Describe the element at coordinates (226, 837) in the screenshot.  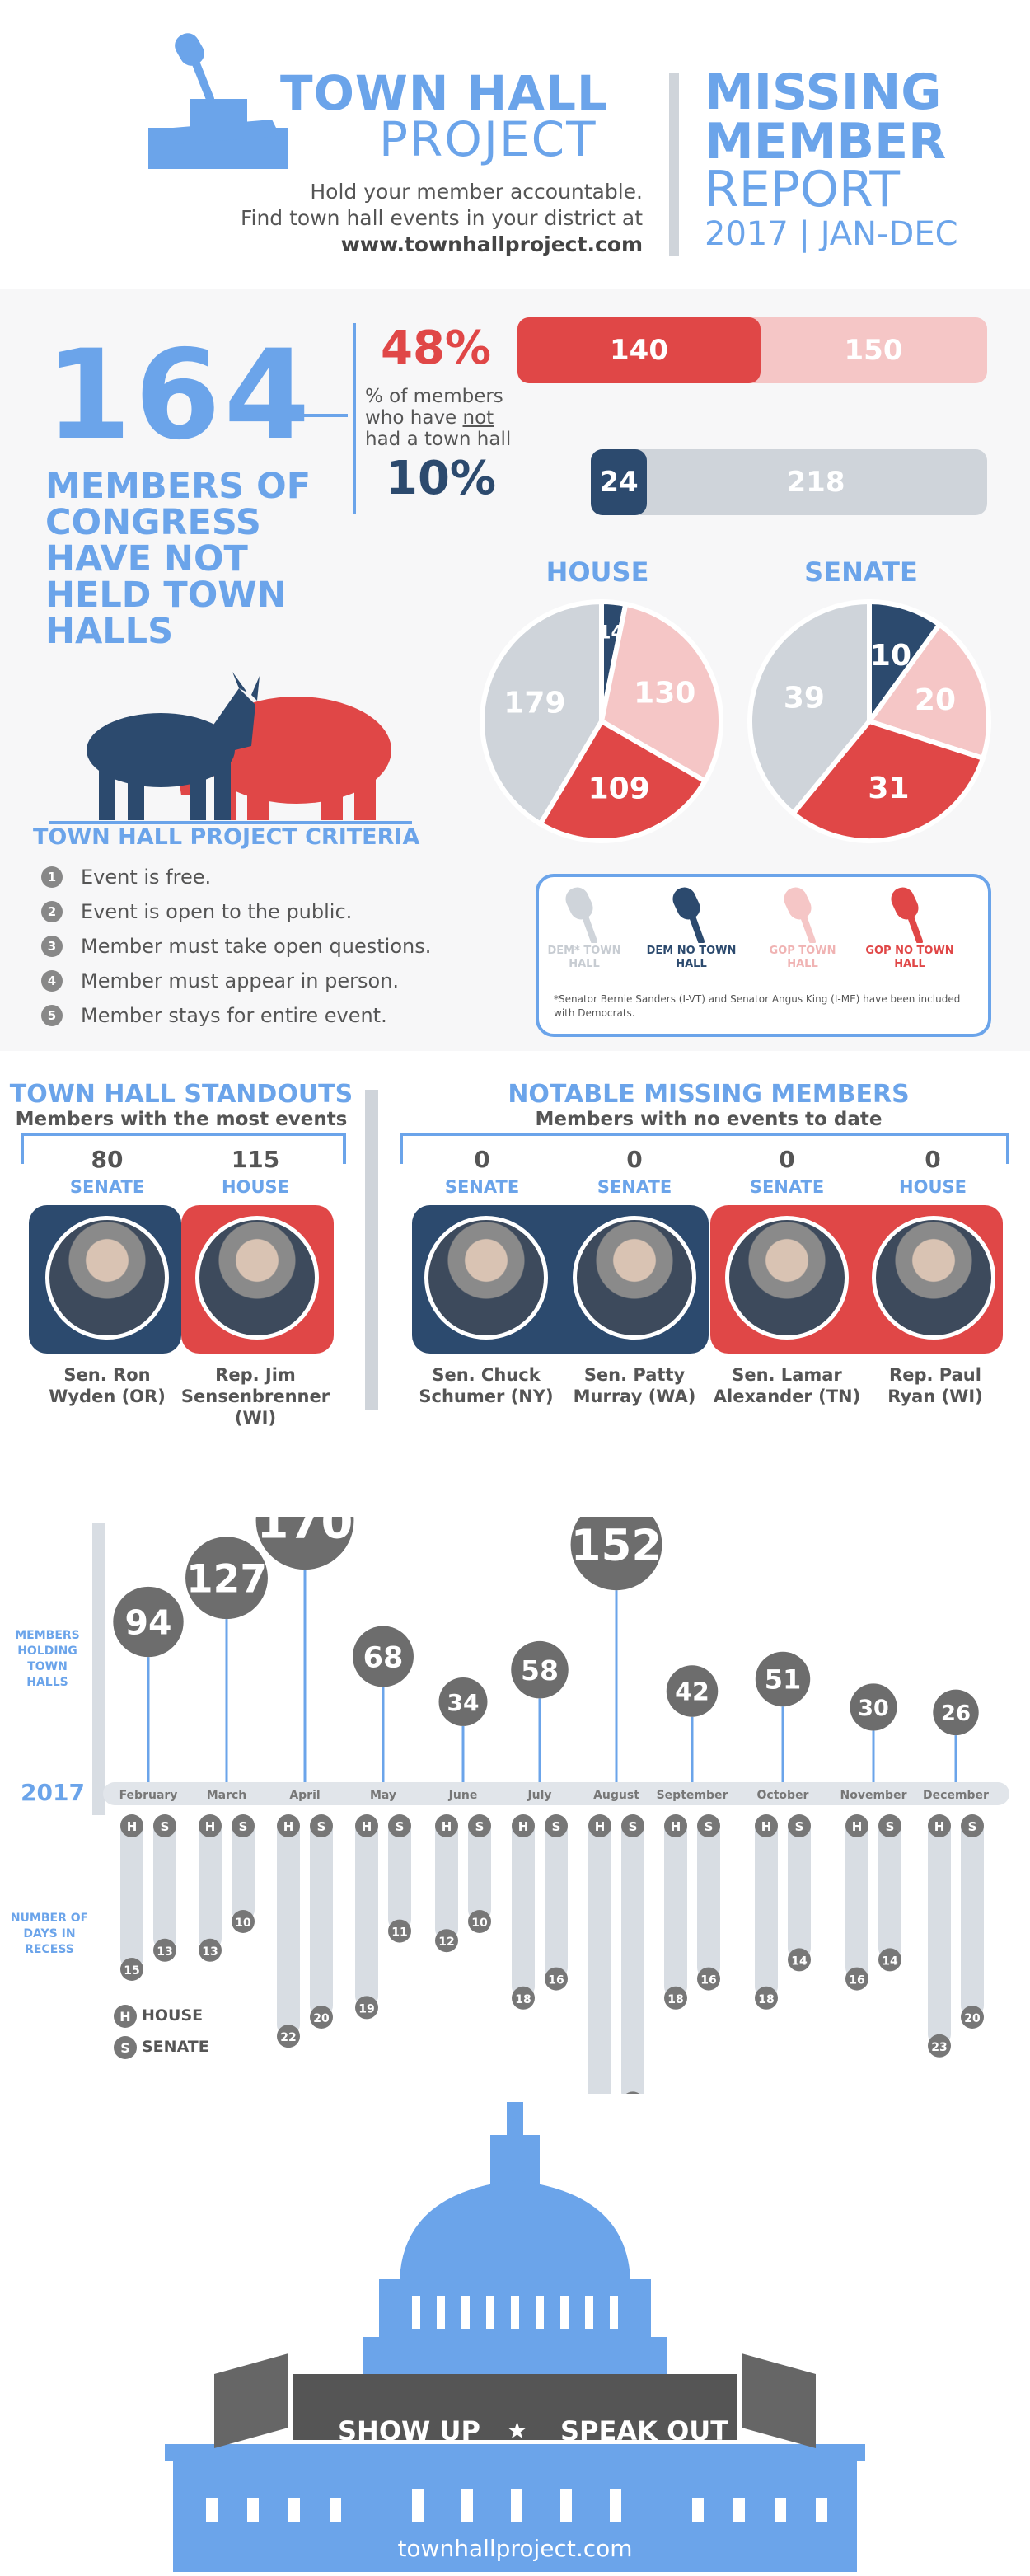
I see `criteria-title: TOWN HALL PROJECT CRITERIA` at that location.